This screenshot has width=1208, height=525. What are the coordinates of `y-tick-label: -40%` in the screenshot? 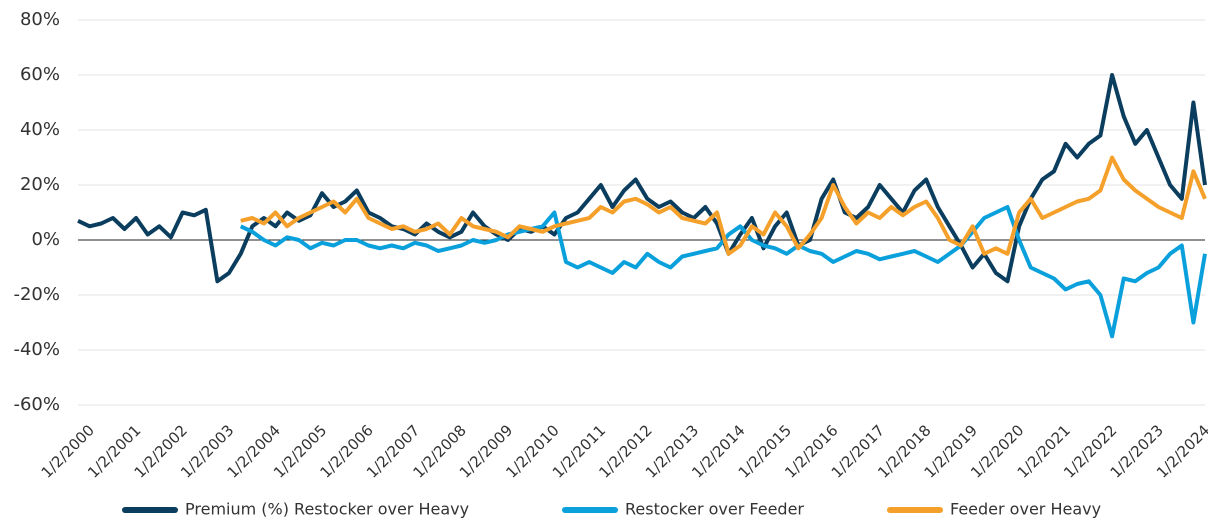 It's located at (36, 349).